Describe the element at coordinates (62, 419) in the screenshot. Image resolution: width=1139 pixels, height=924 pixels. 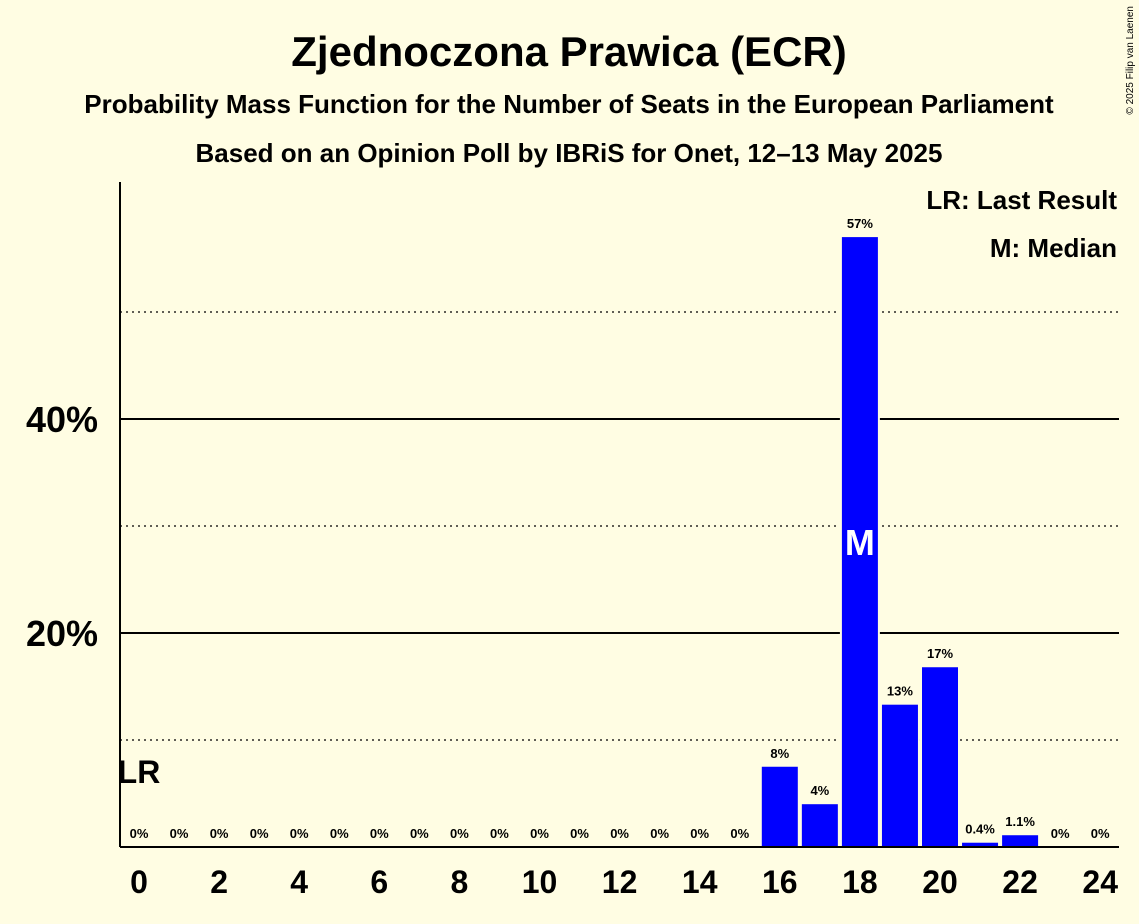
I see `y-tick-label: 40%` at that location.